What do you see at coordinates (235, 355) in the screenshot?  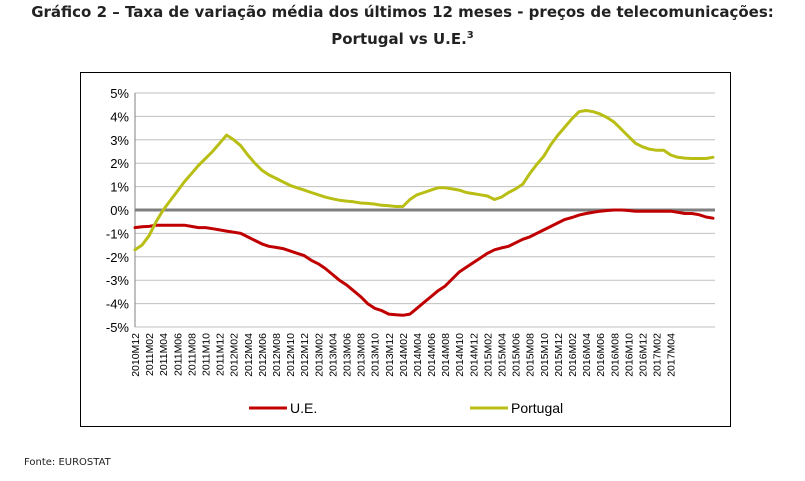 I see `x-tick-label: 2012M02` at bounding box center [235, 355].